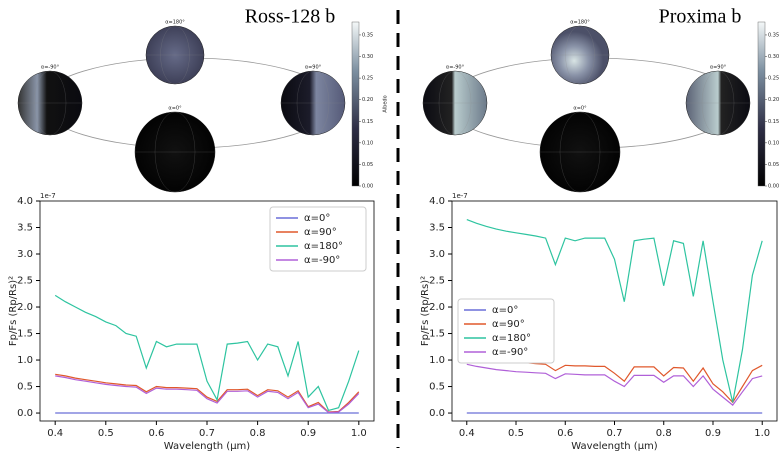 This screenshot has height=452, width=781. What do you see at coordinates (386, 103) in the screenshot?
I see `colorbar-label: Albedo` at bounding box center [386, 103].